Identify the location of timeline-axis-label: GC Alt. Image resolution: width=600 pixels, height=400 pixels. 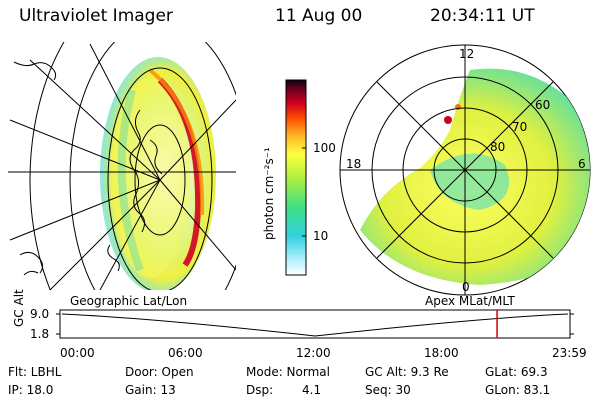
(19, 308).